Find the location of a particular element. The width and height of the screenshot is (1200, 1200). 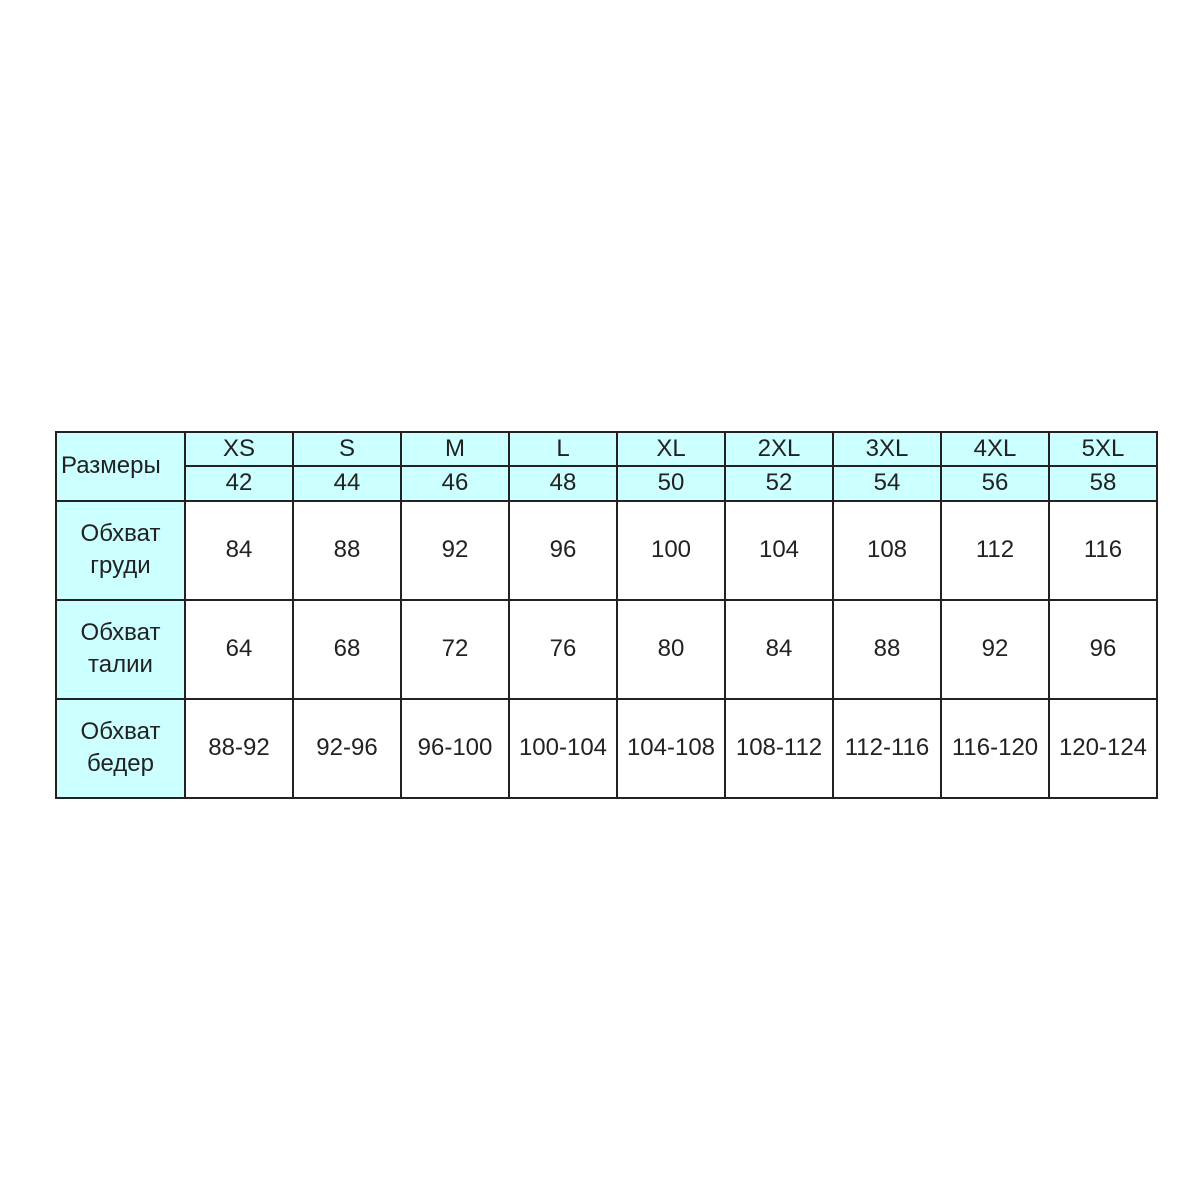

value-cell: 116 is located at coordinates (1103, 550).